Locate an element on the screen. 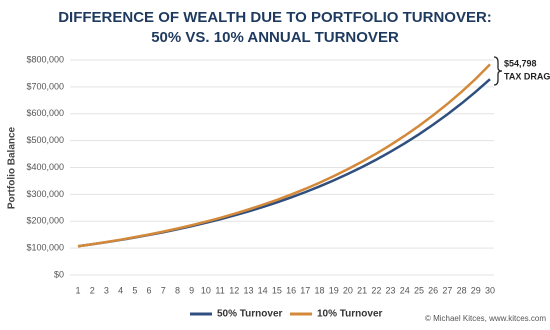 Image resolution: width=550 pixels, height=330 pixels. x-tick-label: 8 is located at coordinates (177, 290).